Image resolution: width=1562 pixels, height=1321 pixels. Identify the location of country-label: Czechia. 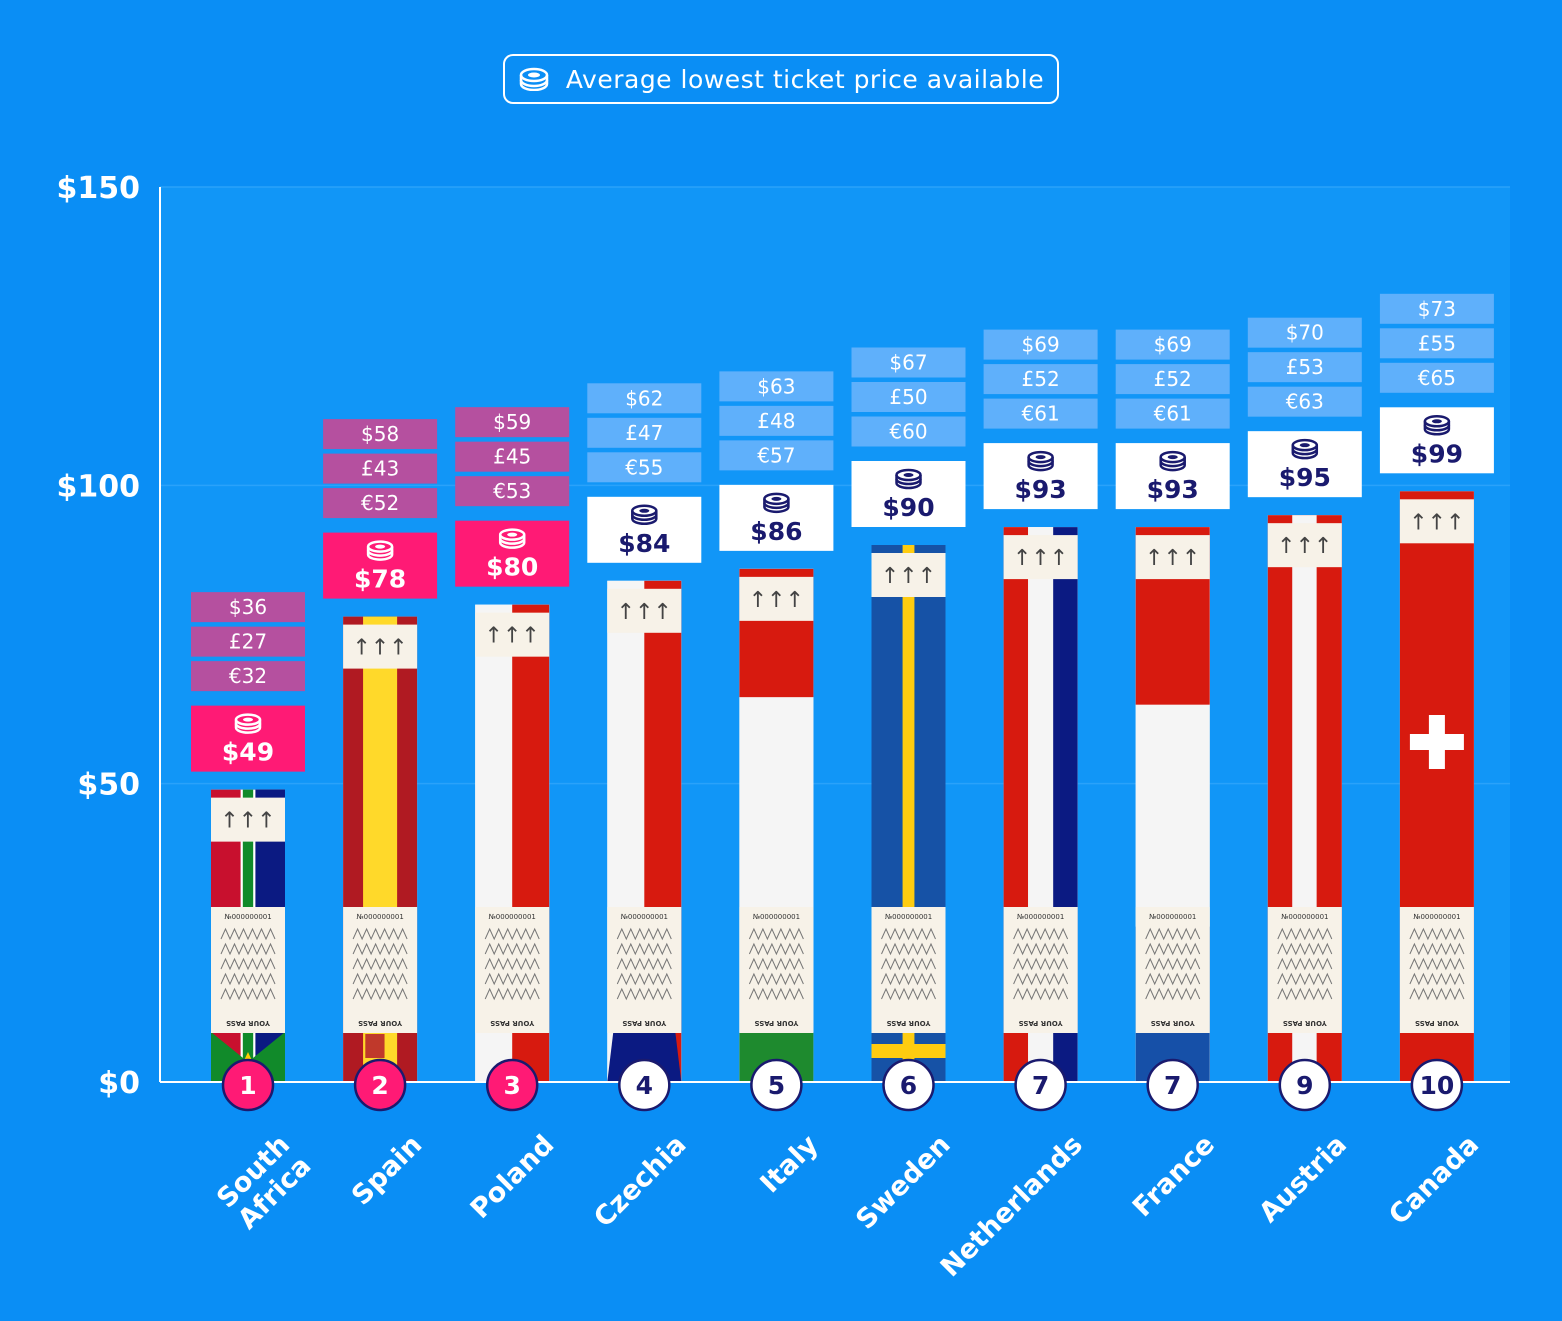
(640, 1181).